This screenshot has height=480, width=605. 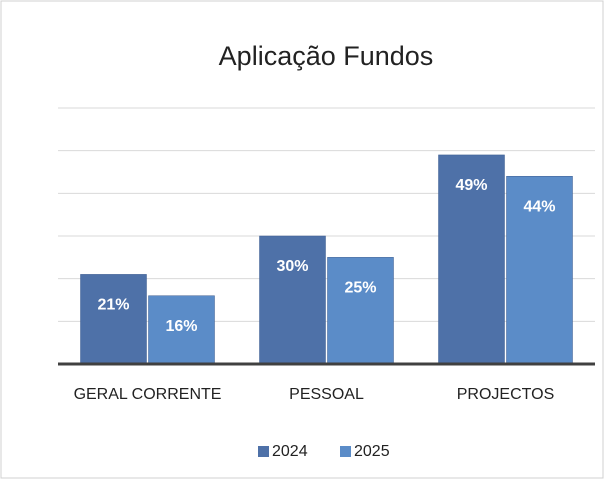 I want to click on x-tick-label: PROJECTOS, so click(x=506, y=394).